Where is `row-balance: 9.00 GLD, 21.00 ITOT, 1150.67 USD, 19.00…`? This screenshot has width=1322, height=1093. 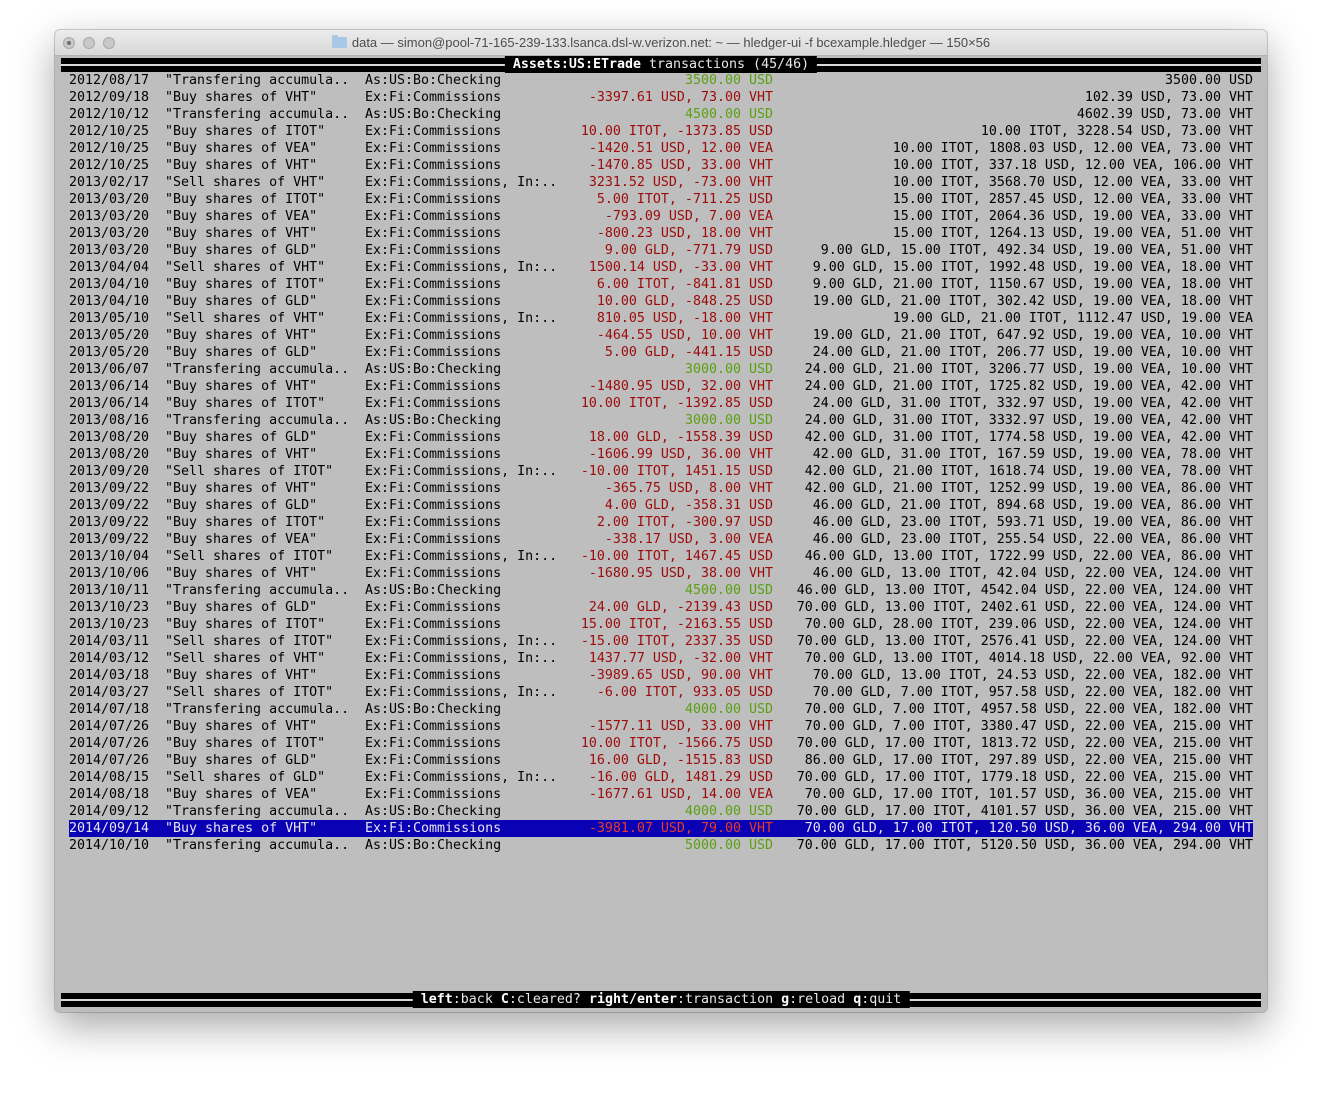 row-balance: 9.00 GLD, 21.00 ITOT, 1150.67 USD, 19.00… is located at coordinates (1032, 284).